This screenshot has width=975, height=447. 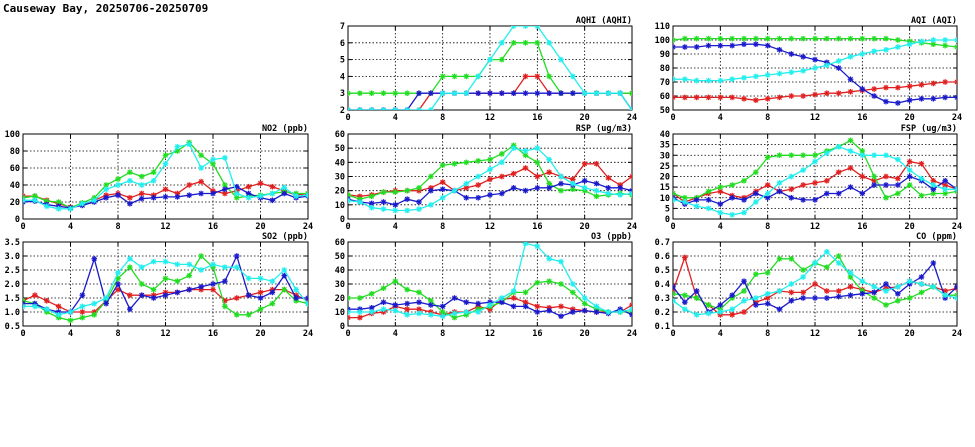 What do you see at coordinates (585, 227) in the screenshot?
I see `x-tick-label: 20` at bounding box center [585, 227].